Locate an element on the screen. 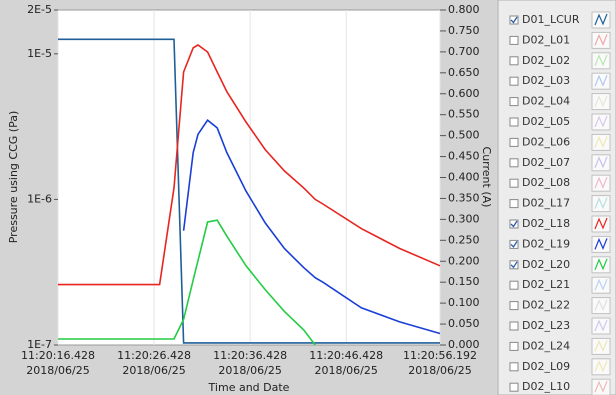  legend-label: D02_L02 is located at coordinates (546, 60).